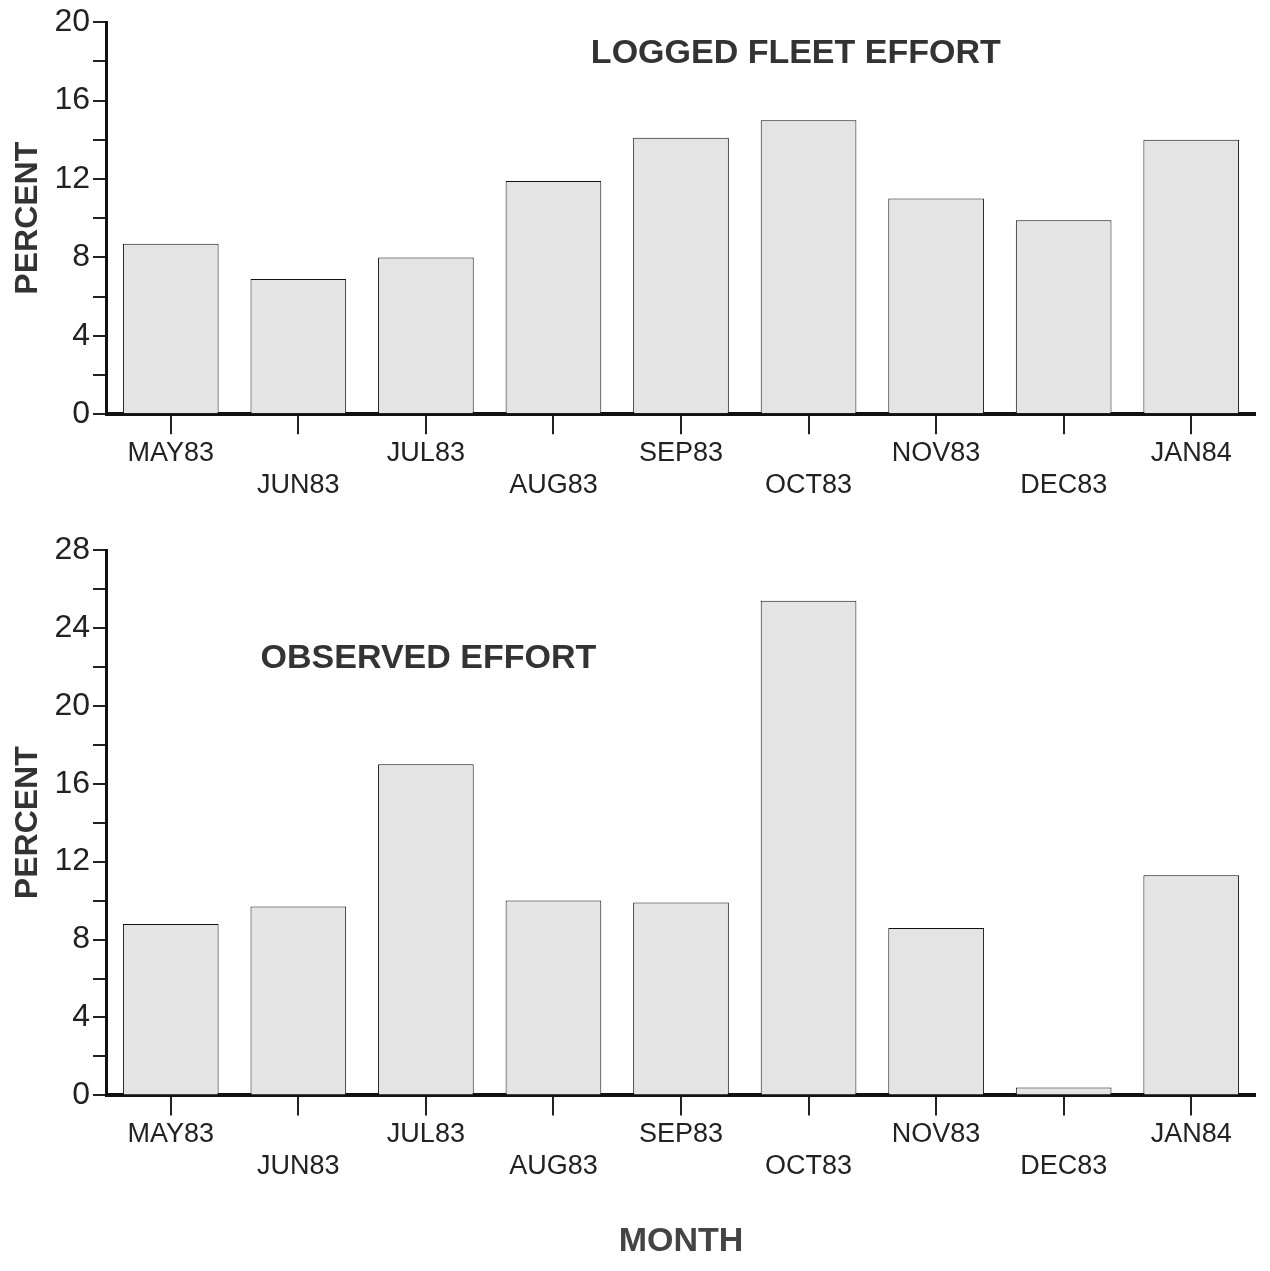 This screenshot has width=1270, height=1271. What do you see at coordinates (795, 50) in the screenshot?
I see `chart-title: LOGGED FLEET EFFORT` at bounding box center [795, 50].